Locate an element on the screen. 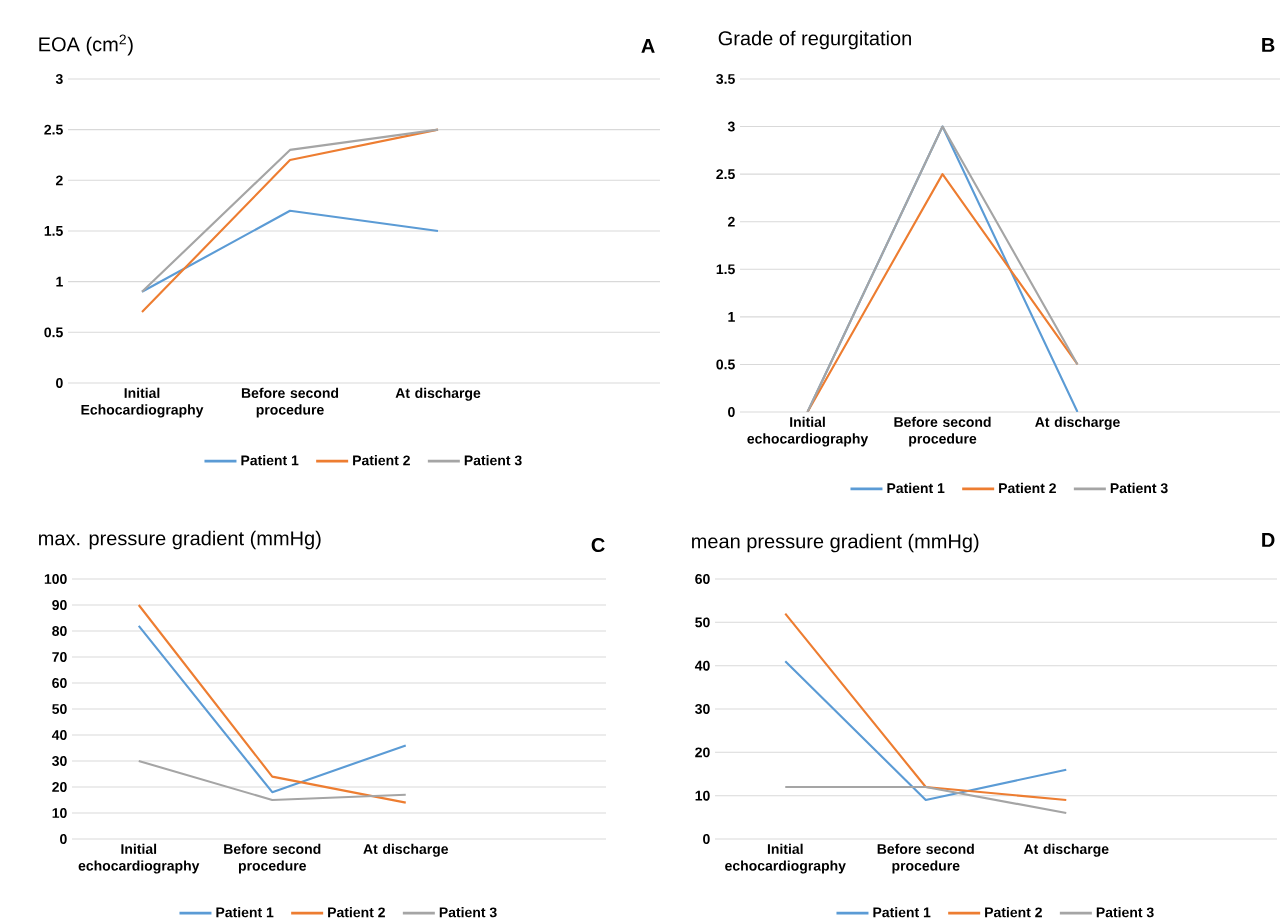 The width and height of the screenshot is (1287, 924). text: B is located at coordinates (1268, 45).